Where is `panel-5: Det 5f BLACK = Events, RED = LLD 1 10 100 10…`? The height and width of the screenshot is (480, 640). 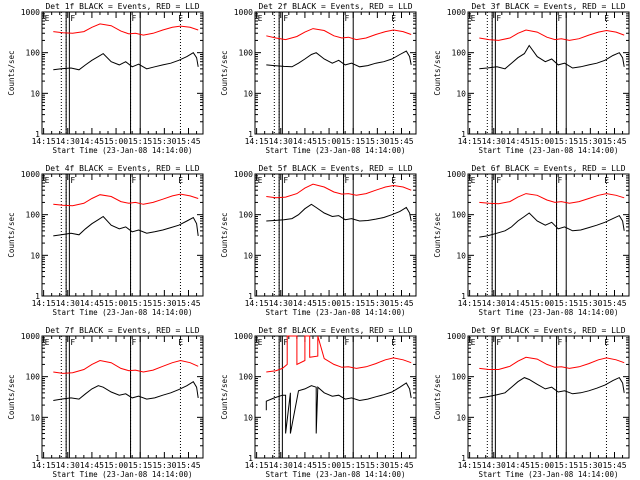
panel-5: Det 5f BLACK = Events, RED = LLD 1 10 100 10… is located at coordinates (318, 240).